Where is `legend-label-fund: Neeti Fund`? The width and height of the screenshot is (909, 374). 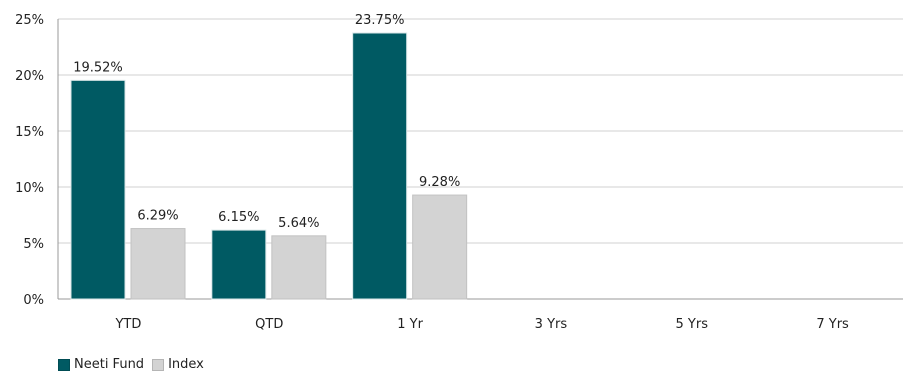 legend-label-fund: Neeti Fund is located at coordinates (109, 364).